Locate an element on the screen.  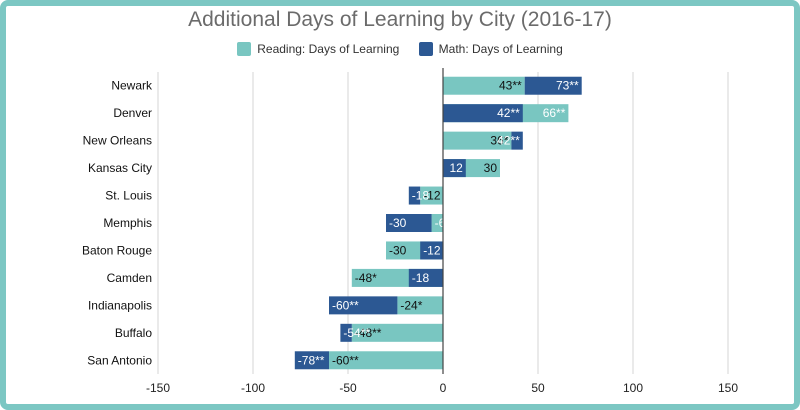
legend-label-math: Math: Days of Learning is located at coordinates (500, 49).